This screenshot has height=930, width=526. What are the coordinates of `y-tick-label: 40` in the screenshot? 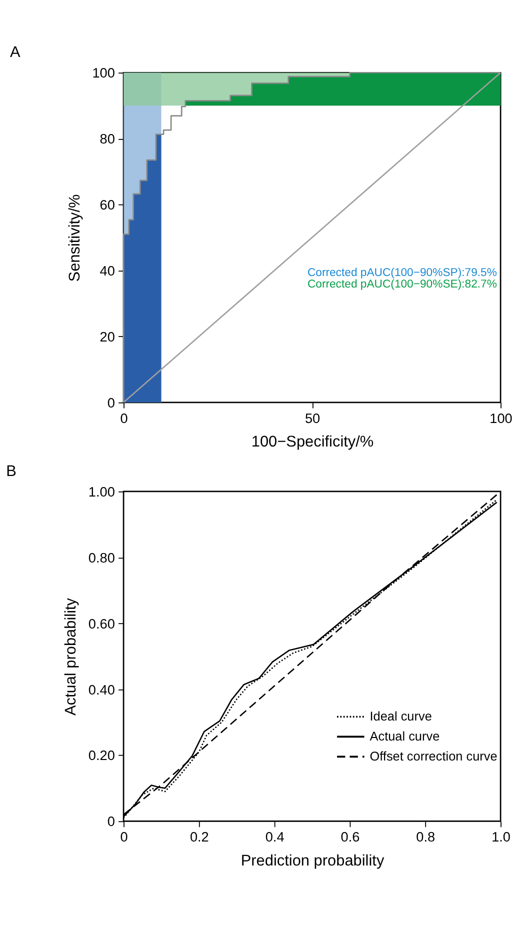 It's located at (108, 270).